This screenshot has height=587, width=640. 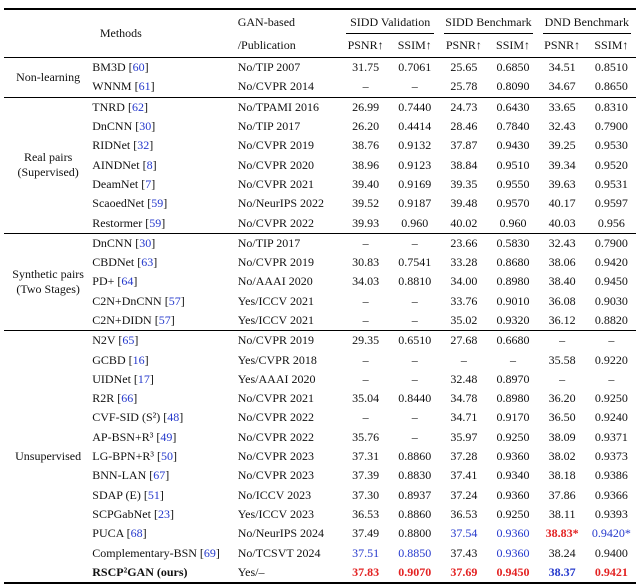 What do you see at coordinates (173, 417) in the screenshot?
I see `citation-link: 48` at bounding box center [173, 417].